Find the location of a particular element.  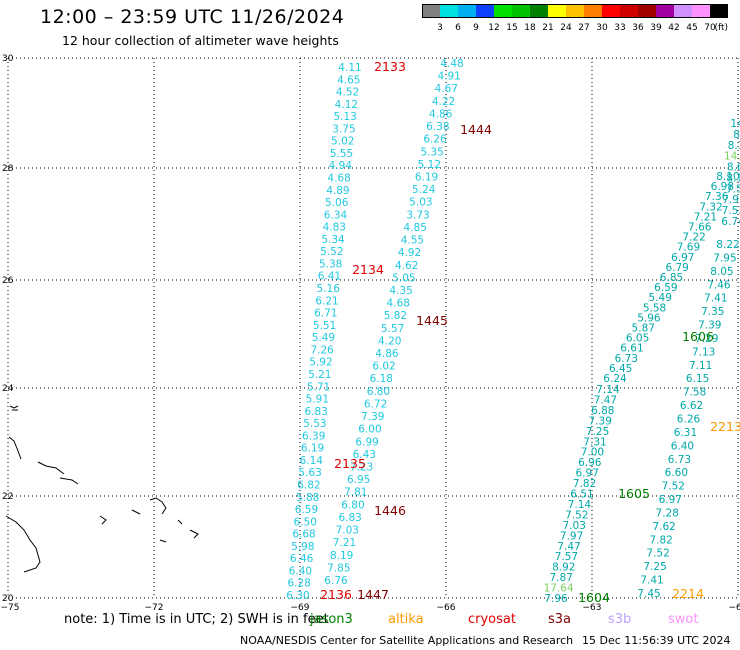

wave-height-value: 7.00 is located at coordinates (592, 453).